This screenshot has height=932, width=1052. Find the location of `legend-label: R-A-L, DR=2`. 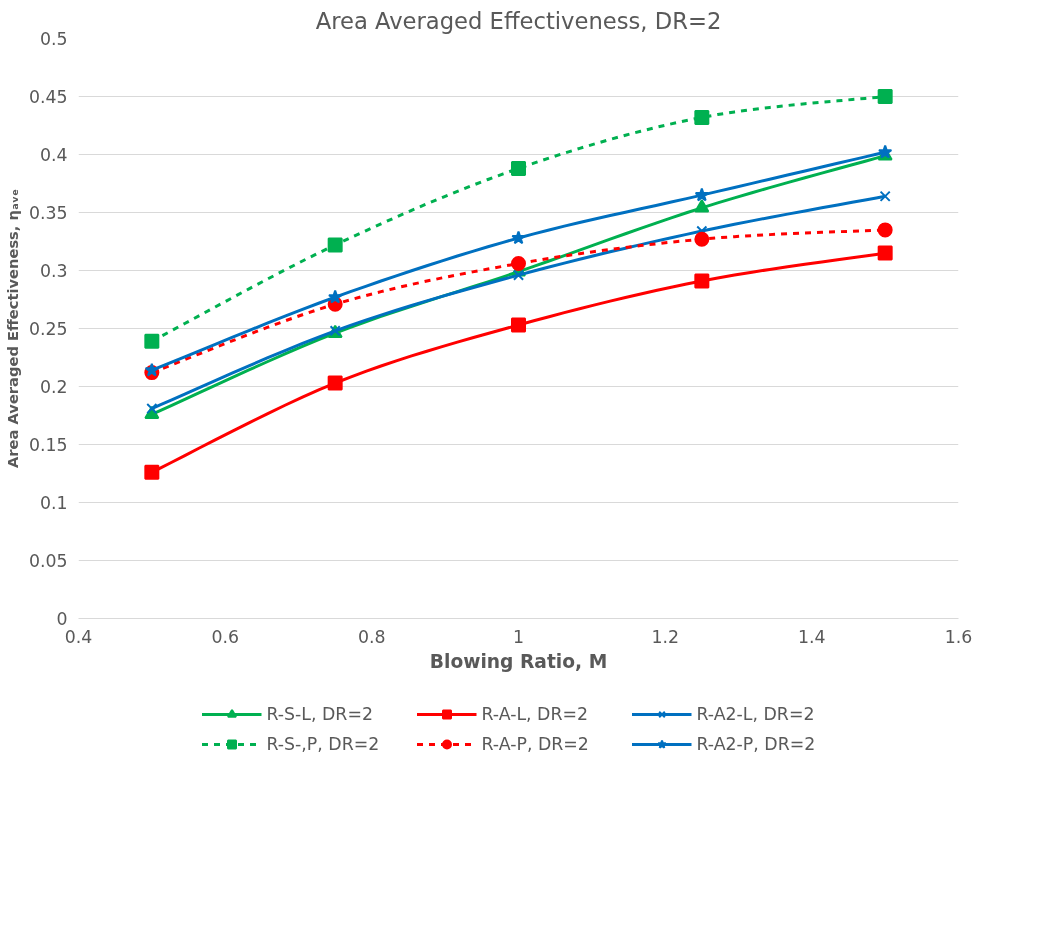

legend-label: R-A-L, DR=2 is located at coordinates (535, 714).